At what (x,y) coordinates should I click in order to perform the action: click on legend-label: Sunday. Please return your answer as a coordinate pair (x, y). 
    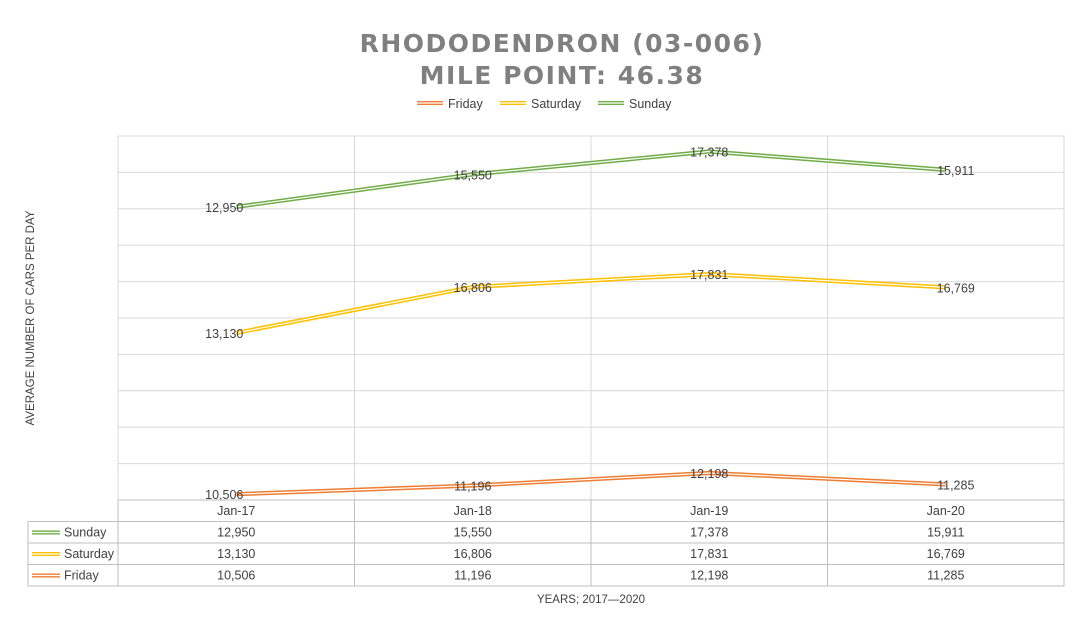
    Looking at the image, I should click on (650, 104).